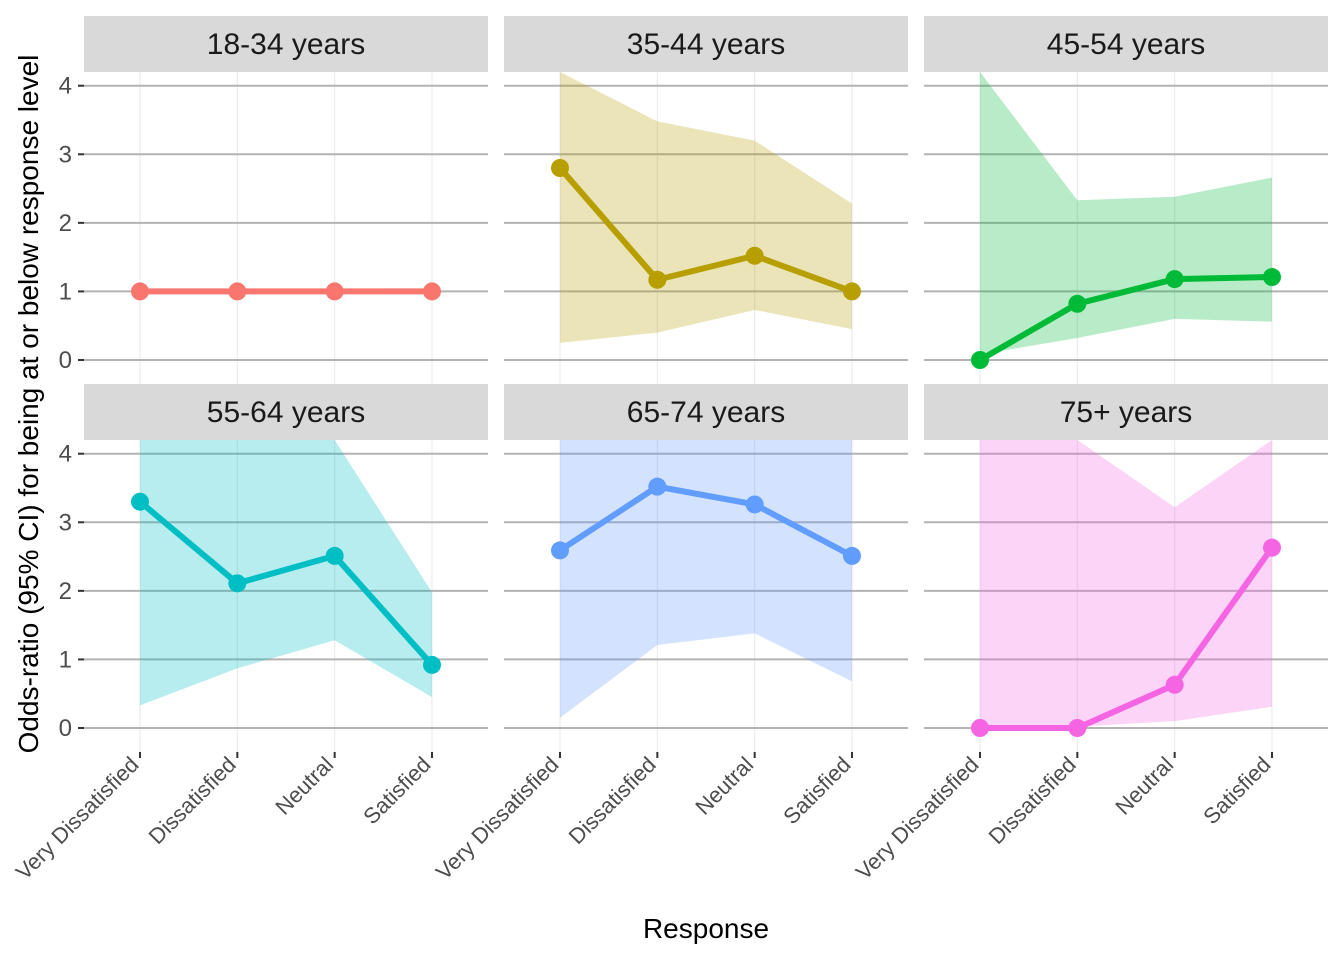 The height and width of the screenshot is (965, 1344). What do you see at coordinates (273, 200) in the screenshot?
I see `panel-18-34-years: 18-34 years 0 1 2 3 4` at bounding box center [273, 200].